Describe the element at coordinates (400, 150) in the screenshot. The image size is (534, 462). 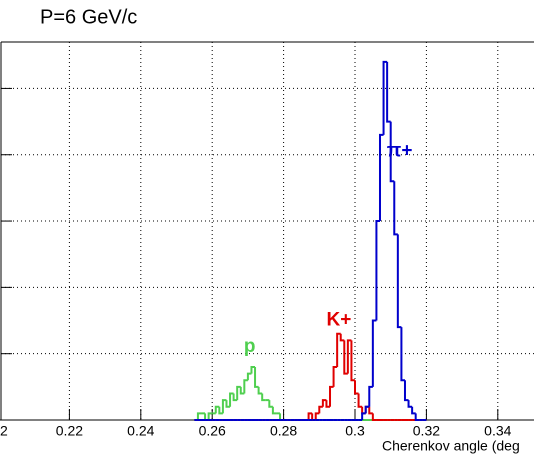
I see `series-label: π+` at that location.